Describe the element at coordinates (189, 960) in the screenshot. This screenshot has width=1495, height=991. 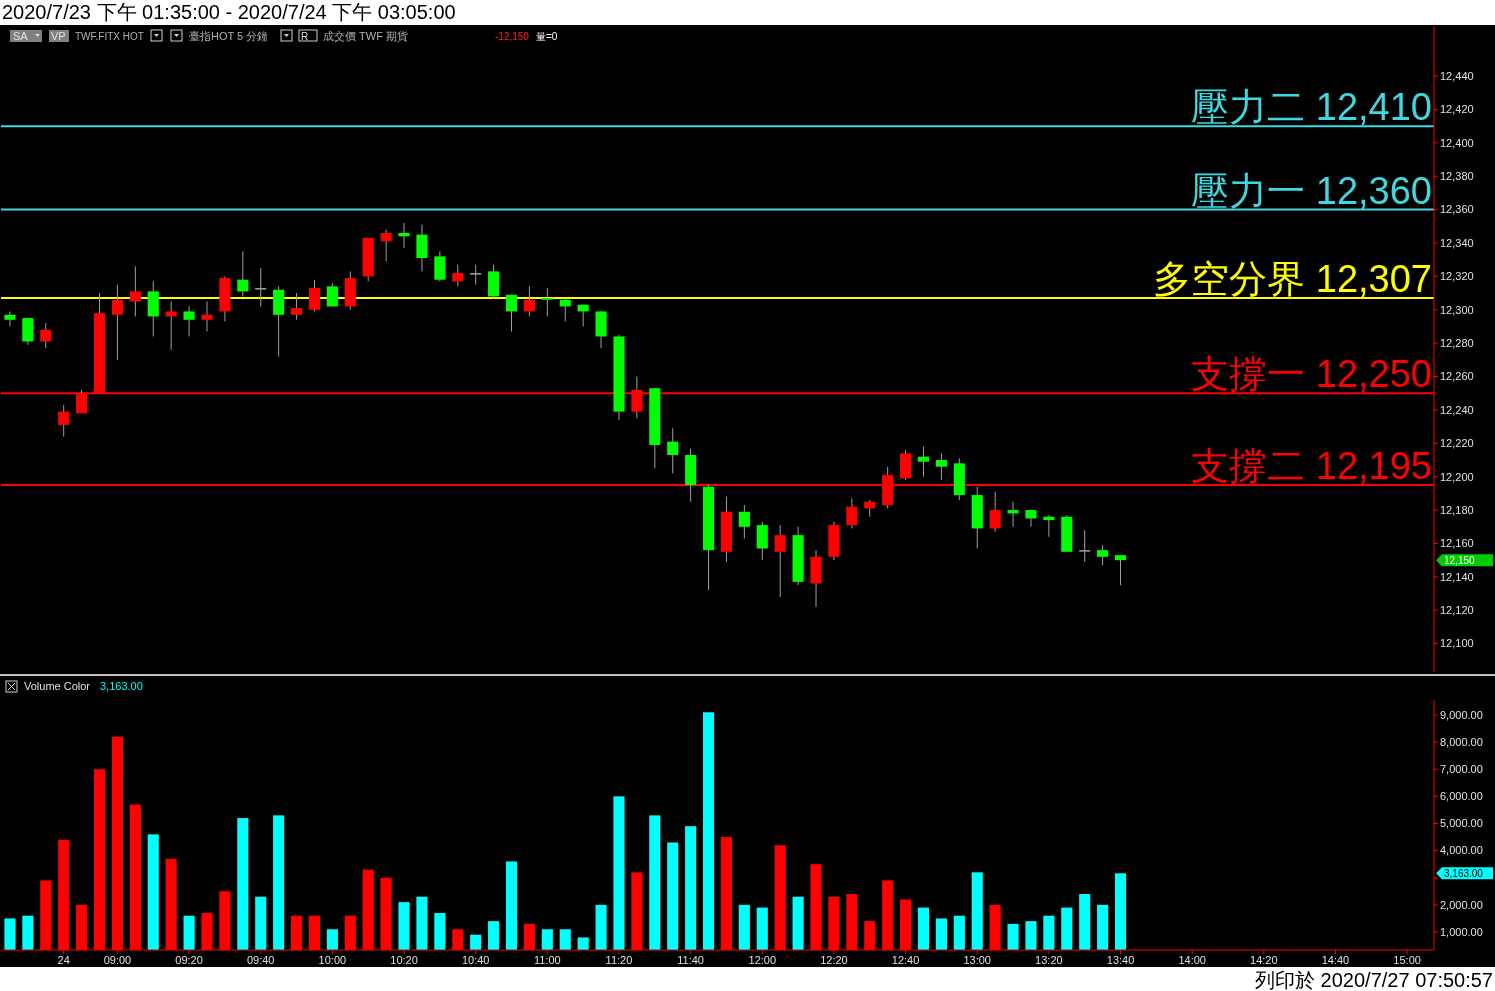
I see `x-tick-label: 09:20` at that location.